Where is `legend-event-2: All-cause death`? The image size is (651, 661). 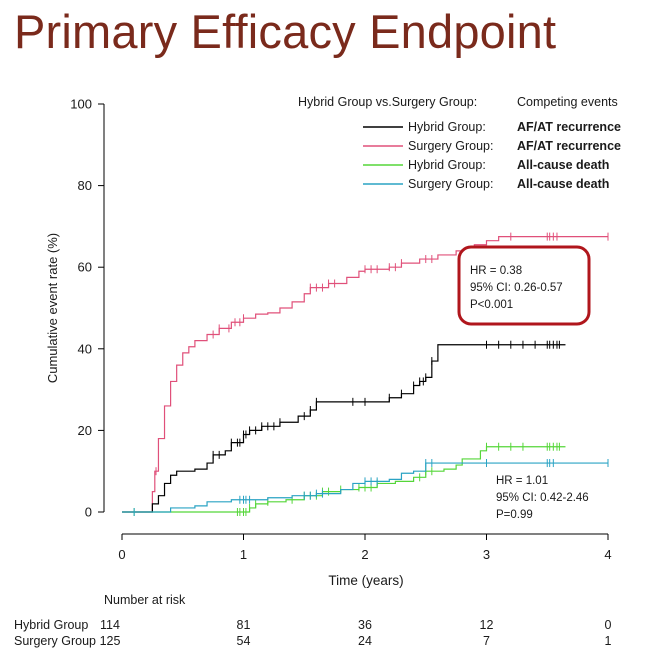
legend-event-2: All-cause death is located at coordinates (563, 165).